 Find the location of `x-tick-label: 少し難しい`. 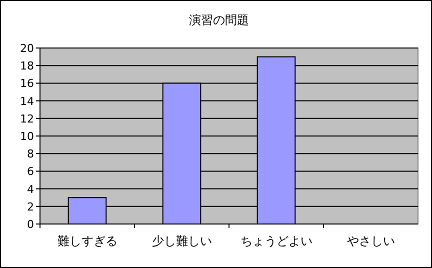

x-tick-label: 少し難しい is located at coordinates (182, 241).